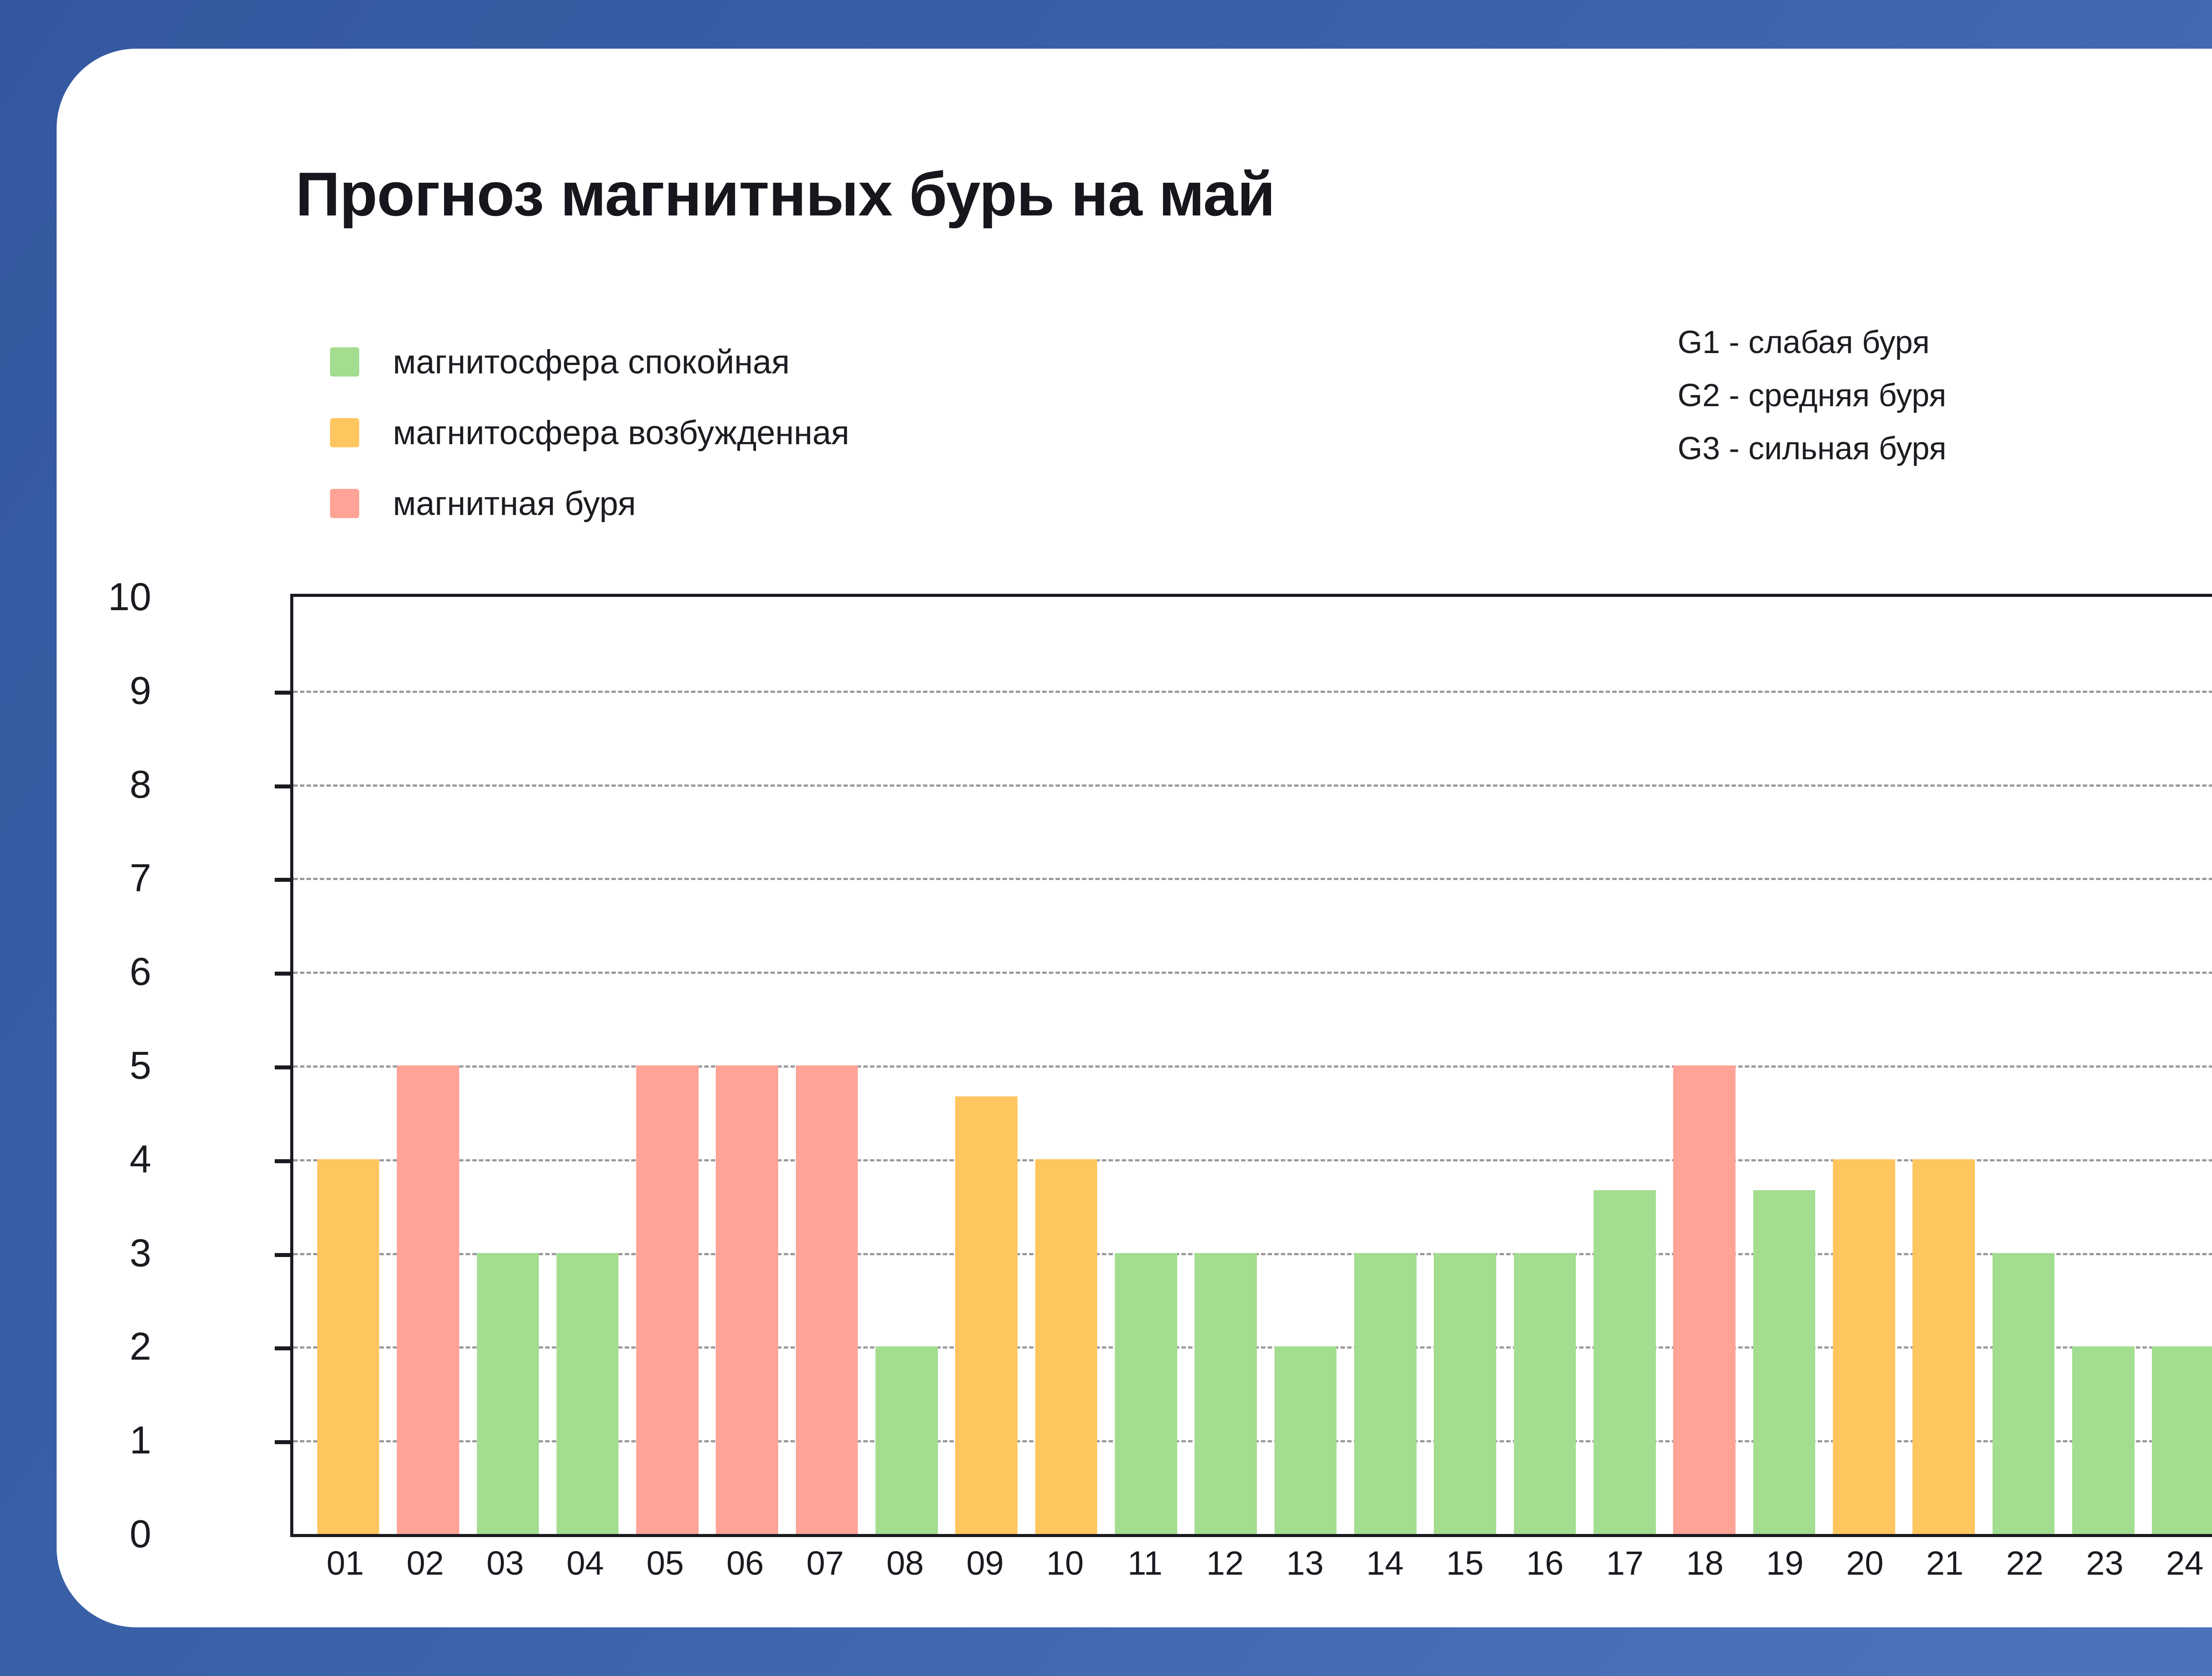 The height and width of the screenshot is (1676, 2212). I want to click on y-axis-tick-label: 8, so click(140, 784).